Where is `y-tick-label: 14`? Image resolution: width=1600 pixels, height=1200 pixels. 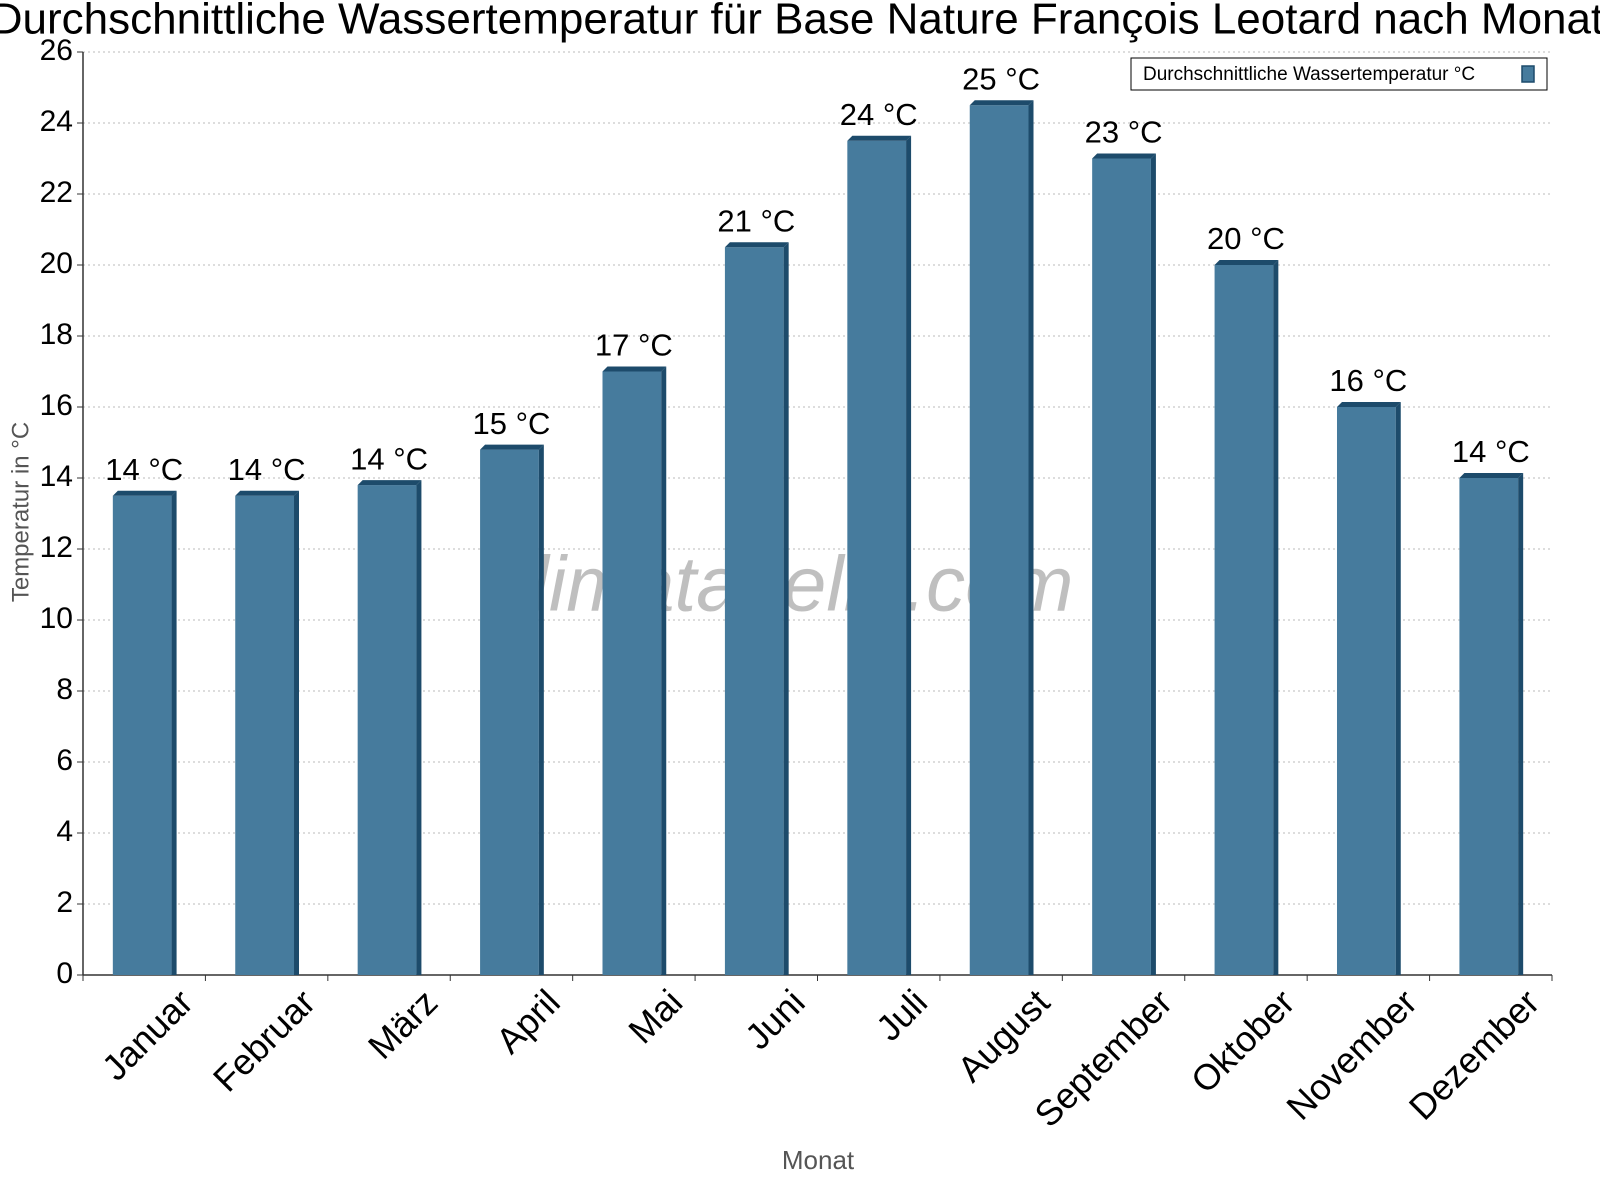 y-tick-label: 14 is located at coordinates (56, 476).